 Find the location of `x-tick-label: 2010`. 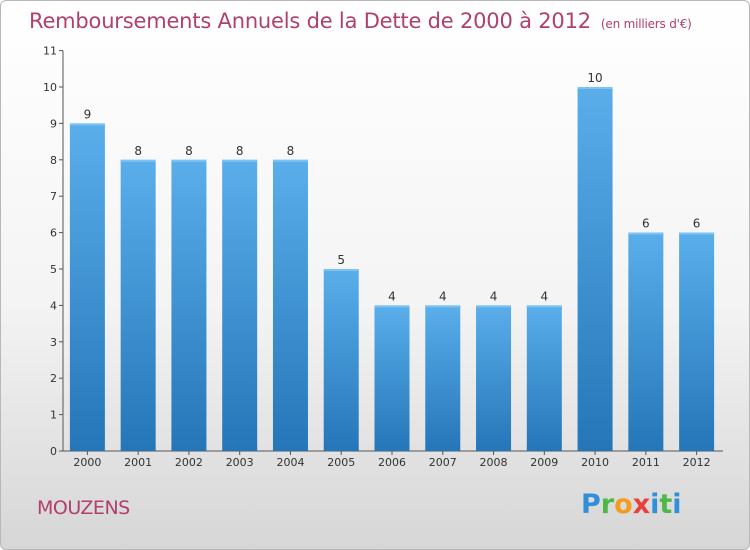

x-tick-label: 2010 is located at coordinates (595, 462).